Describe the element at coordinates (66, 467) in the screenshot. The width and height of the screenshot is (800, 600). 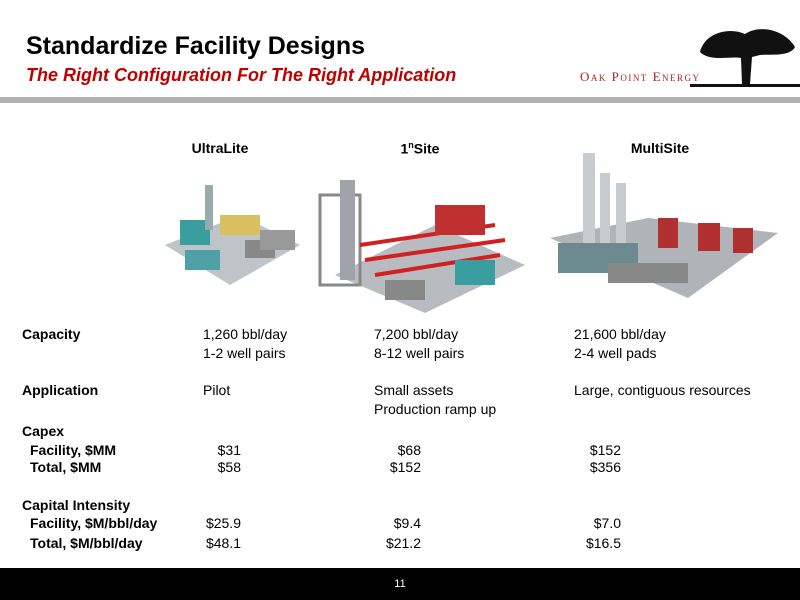
I see `row-label: Total, $MM` at that location.